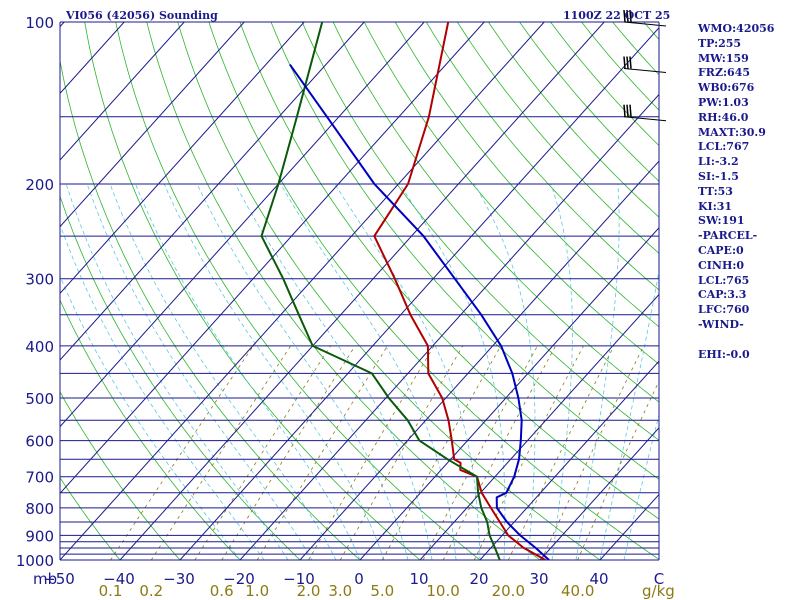 The image size is (800, 600). What do you see at coordinates (718, 162) in the screenshot?
I see `index-li: LI:-3.2` at bounding box center [718, 162].